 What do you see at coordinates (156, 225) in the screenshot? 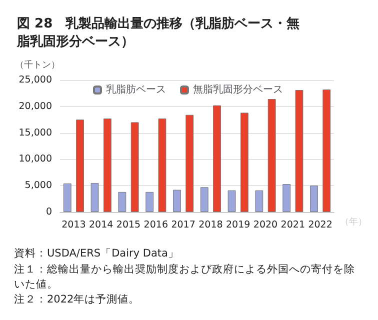
I see `x-tick-label: 2016` at bounding box center [156, 225].